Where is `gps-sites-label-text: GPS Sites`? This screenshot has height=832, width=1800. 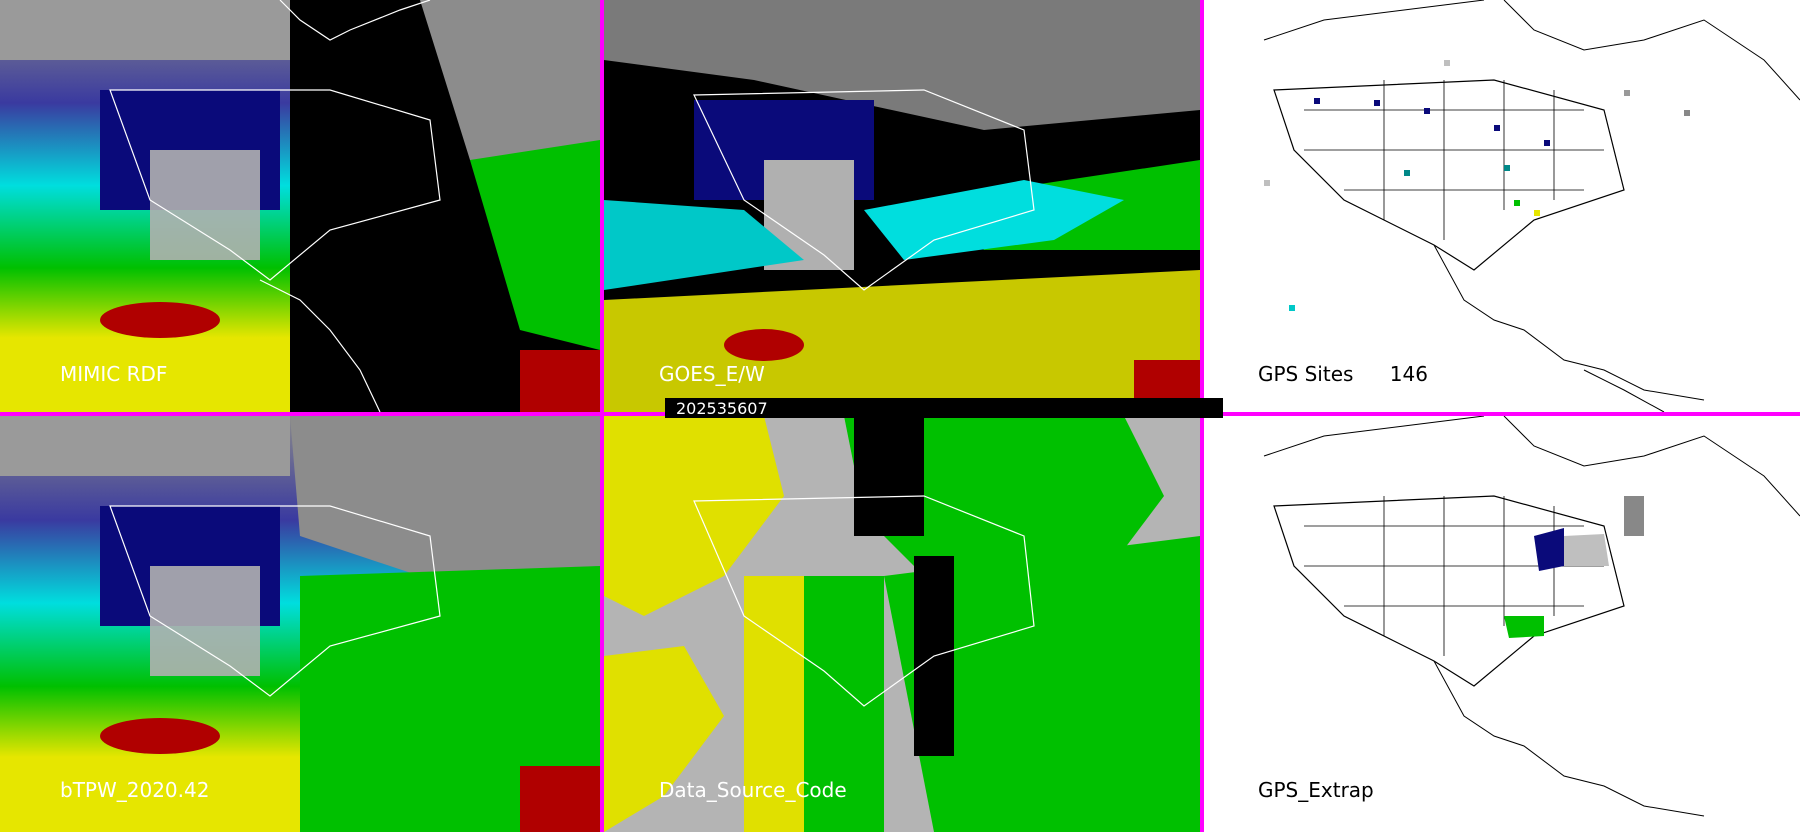
gps-sites-label-text: GPS Sites is located at coordinates (1306, 374).